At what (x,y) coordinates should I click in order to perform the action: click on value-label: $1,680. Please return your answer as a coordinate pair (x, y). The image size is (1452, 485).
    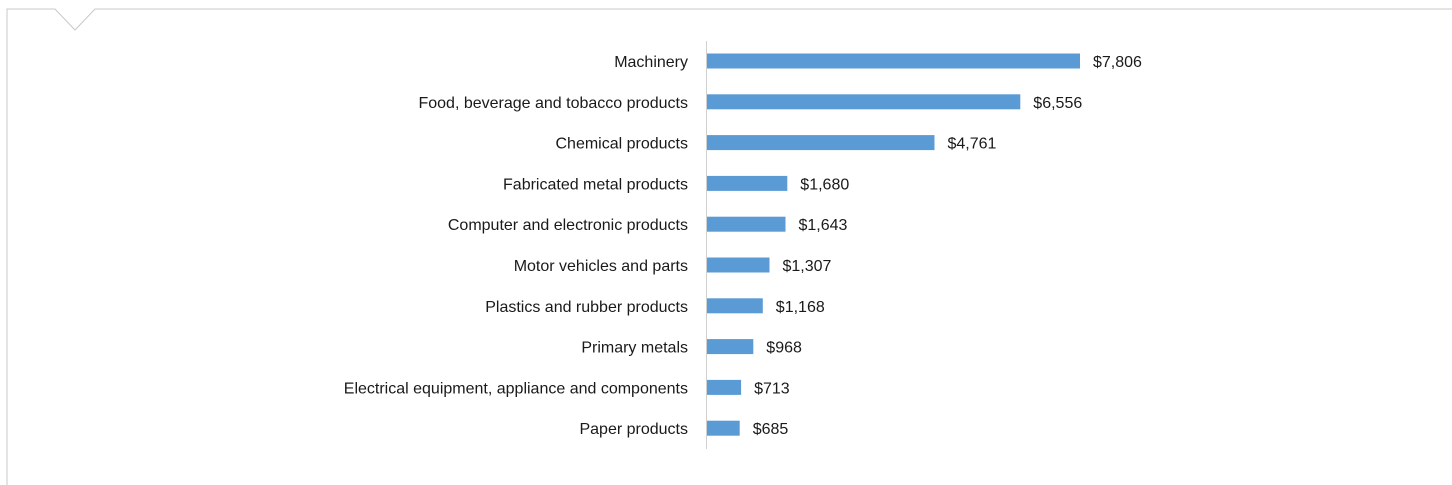
    Looking at the image, I should click on (824, 184).